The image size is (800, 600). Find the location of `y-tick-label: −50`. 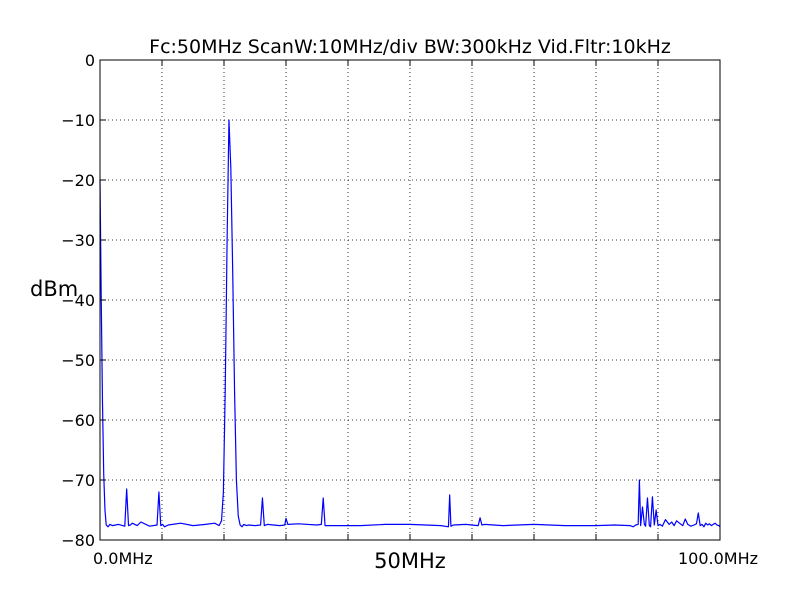

y-tick-label: −50 is located at coordinates (78, 360).